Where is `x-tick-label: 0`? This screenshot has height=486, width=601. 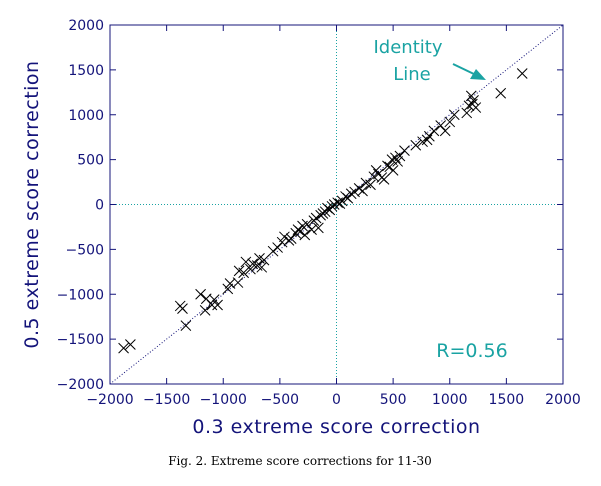
x-tick-label: 0 is located at coordinates (336, 400).